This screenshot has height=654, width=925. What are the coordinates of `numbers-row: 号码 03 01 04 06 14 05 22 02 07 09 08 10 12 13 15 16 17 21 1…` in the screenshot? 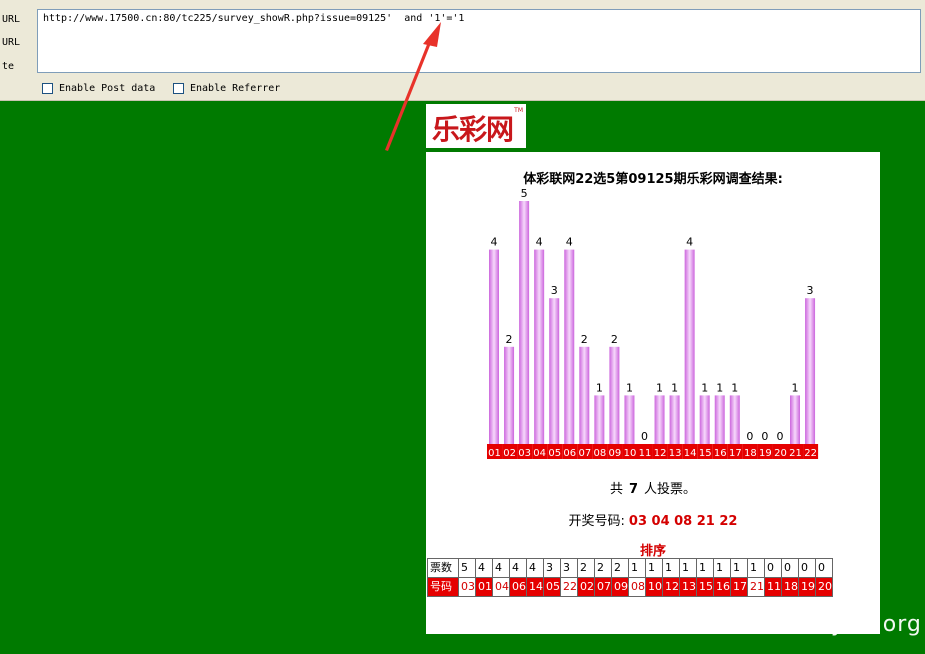 It's located at (630, 587).